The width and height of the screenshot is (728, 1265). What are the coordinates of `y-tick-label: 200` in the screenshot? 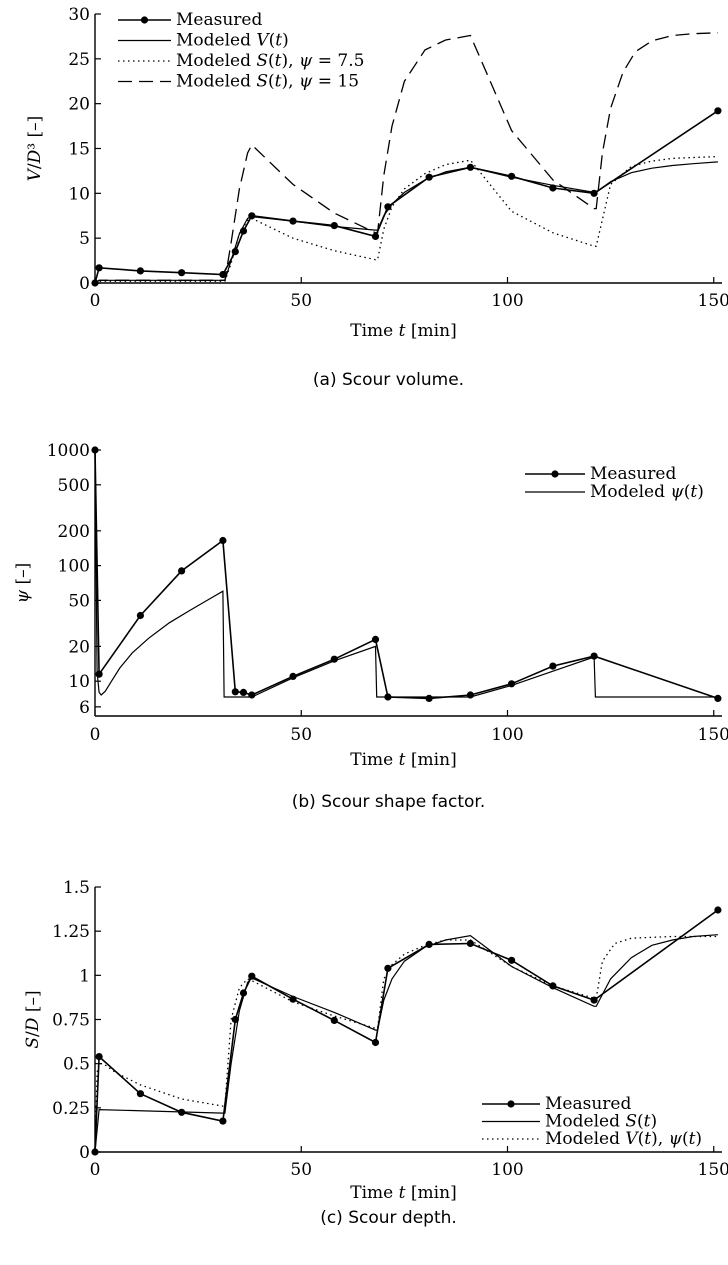 It's located at (74, 532).